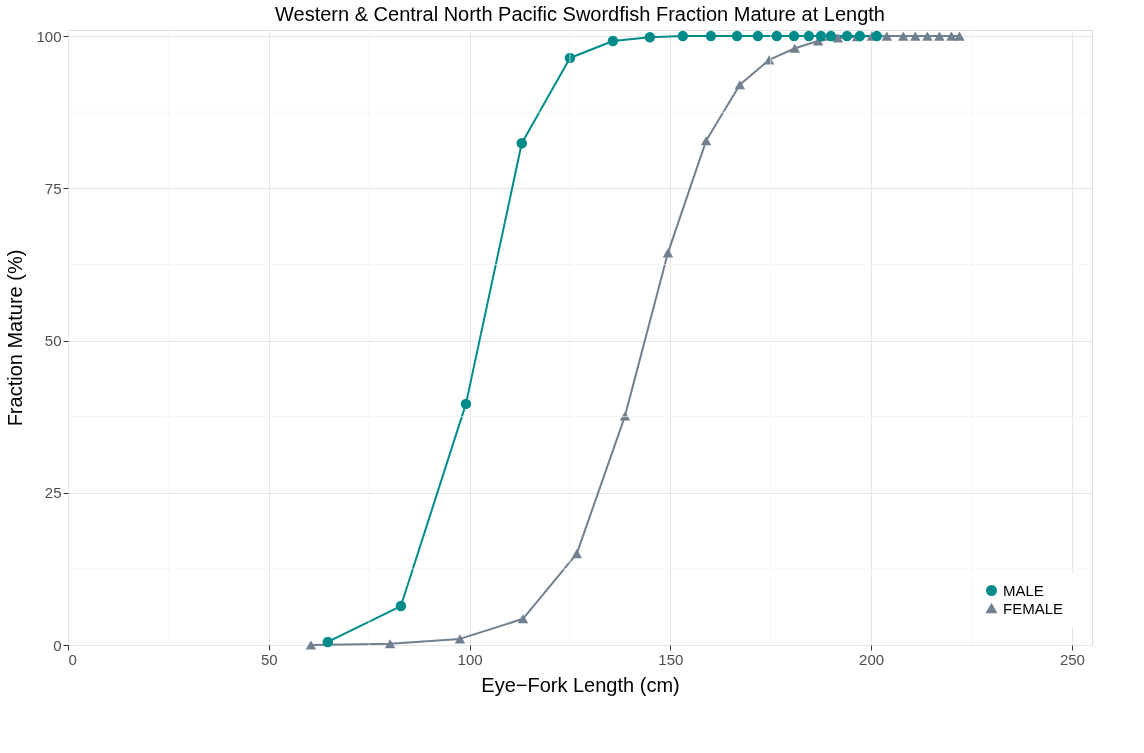 This screenshot has width=1144, height=753. I want to click on y-tick-label: 0, so click(57, 645).